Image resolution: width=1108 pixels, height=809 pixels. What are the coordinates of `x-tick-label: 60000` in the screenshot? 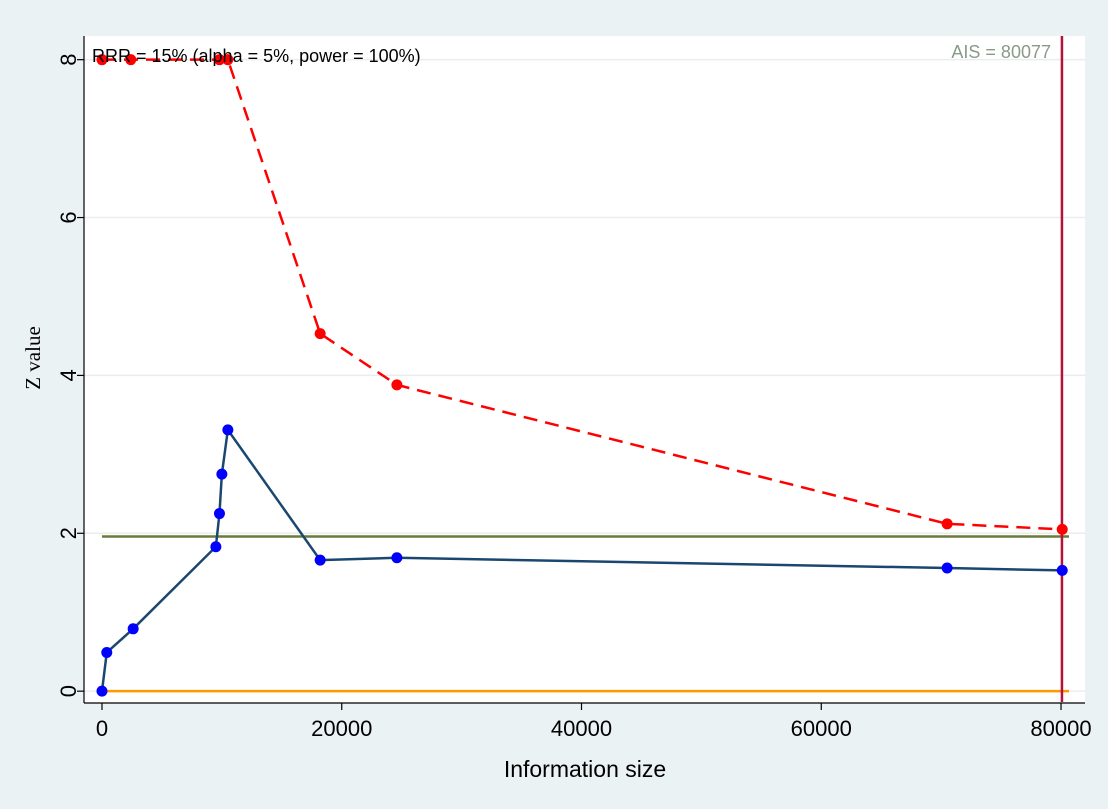 It's located at (821, 728).